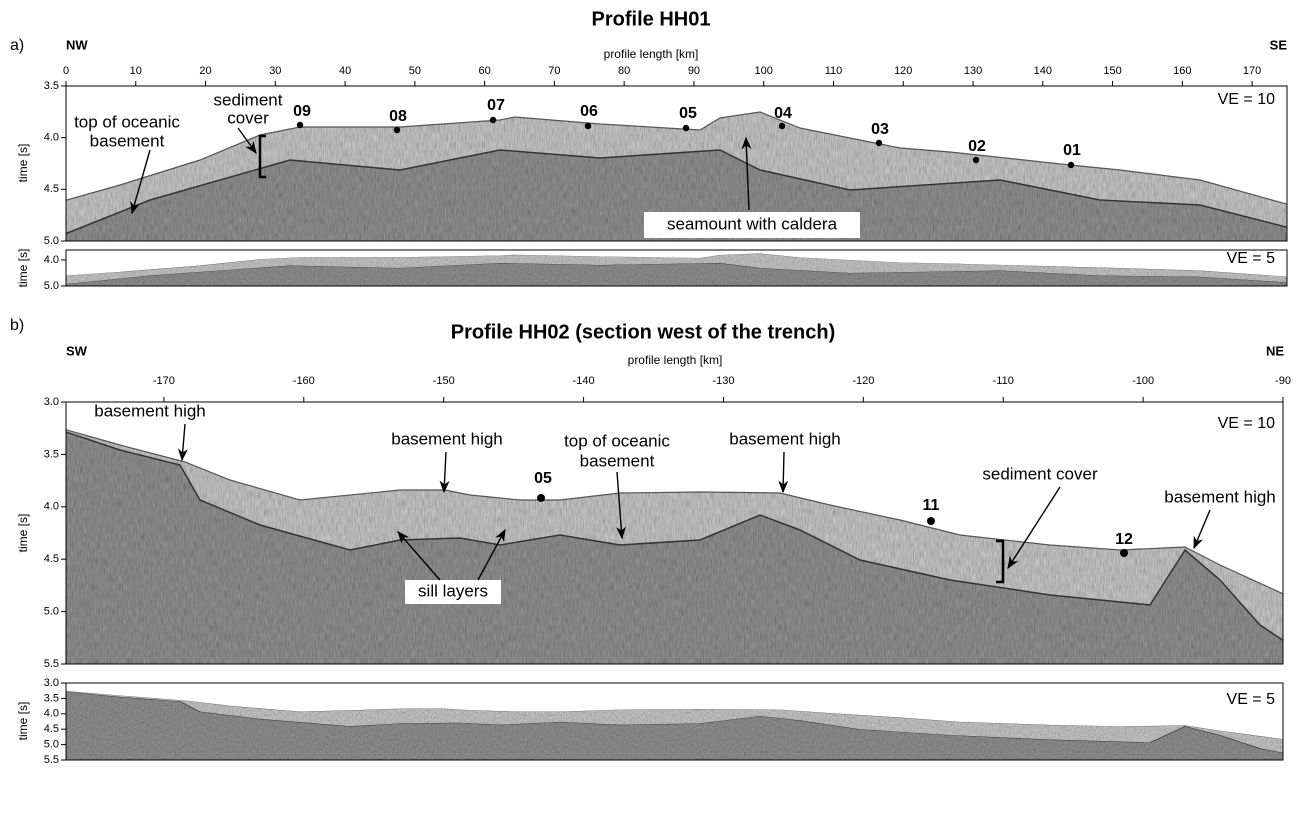  What do you see at coordinates (694, 71) in the screenshot?
I see `x-tick-label: 90` at bounding box center [694, 71].